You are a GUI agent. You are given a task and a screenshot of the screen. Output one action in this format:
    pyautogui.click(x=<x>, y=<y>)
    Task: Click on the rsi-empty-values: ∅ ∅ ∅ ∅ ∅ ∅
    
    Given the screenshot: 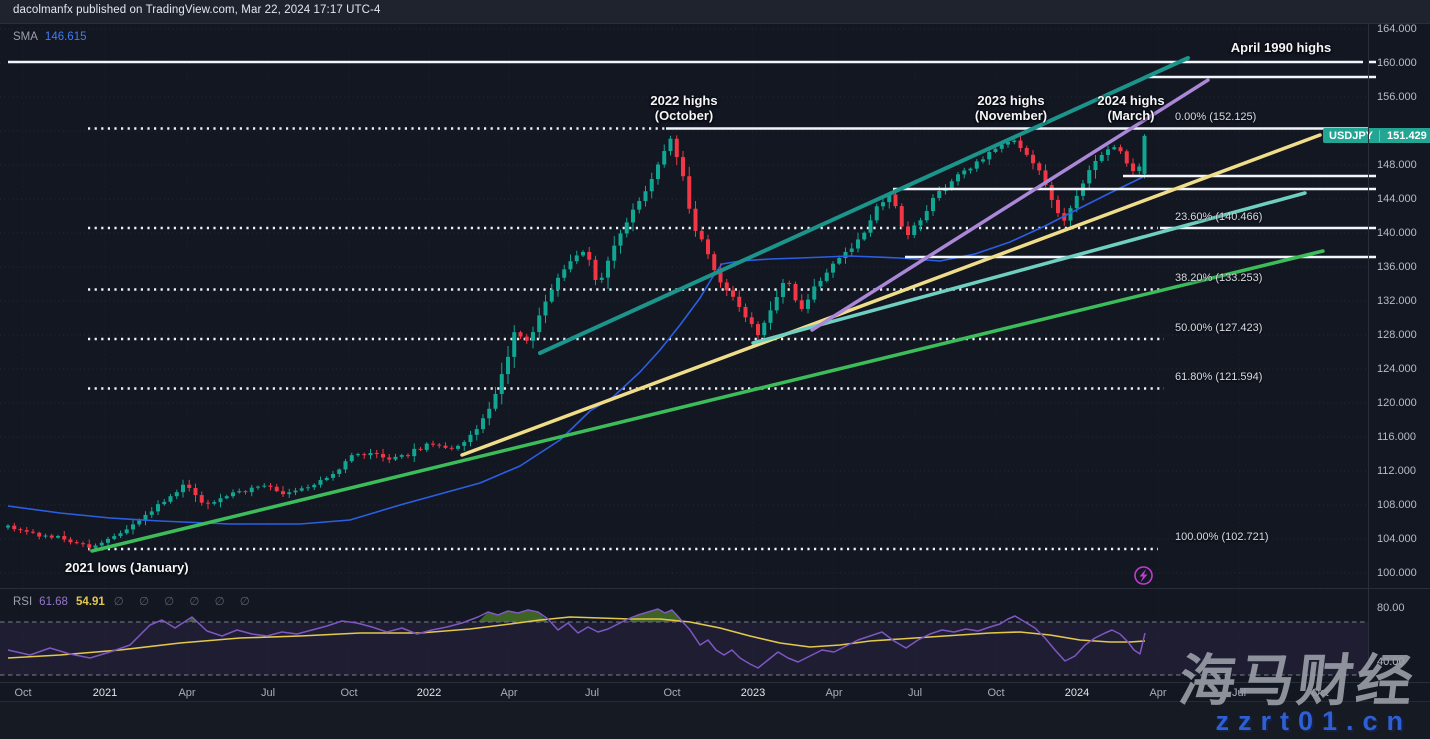 What is the action you would take?
    pyautogui.click(x=184, y=602)
    